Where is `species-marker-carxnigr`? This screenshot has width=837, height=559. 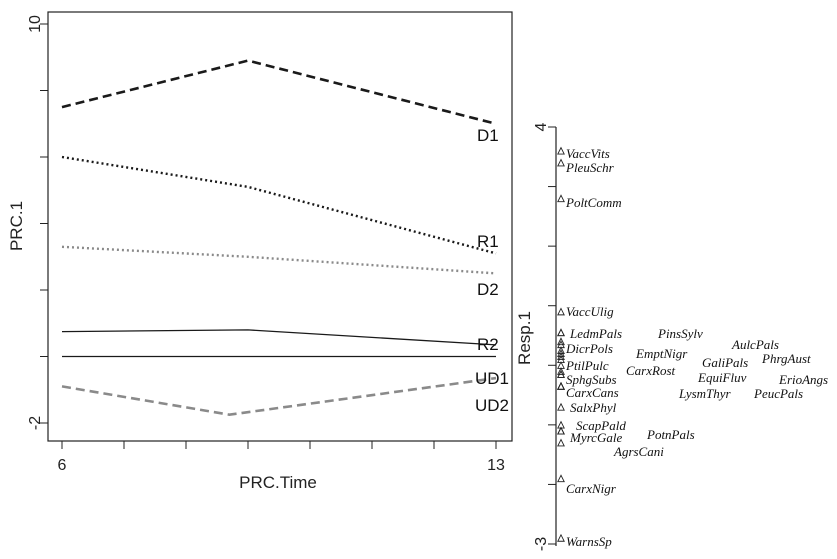 species-marker-carxnigr is located at coordinates (561, 478).